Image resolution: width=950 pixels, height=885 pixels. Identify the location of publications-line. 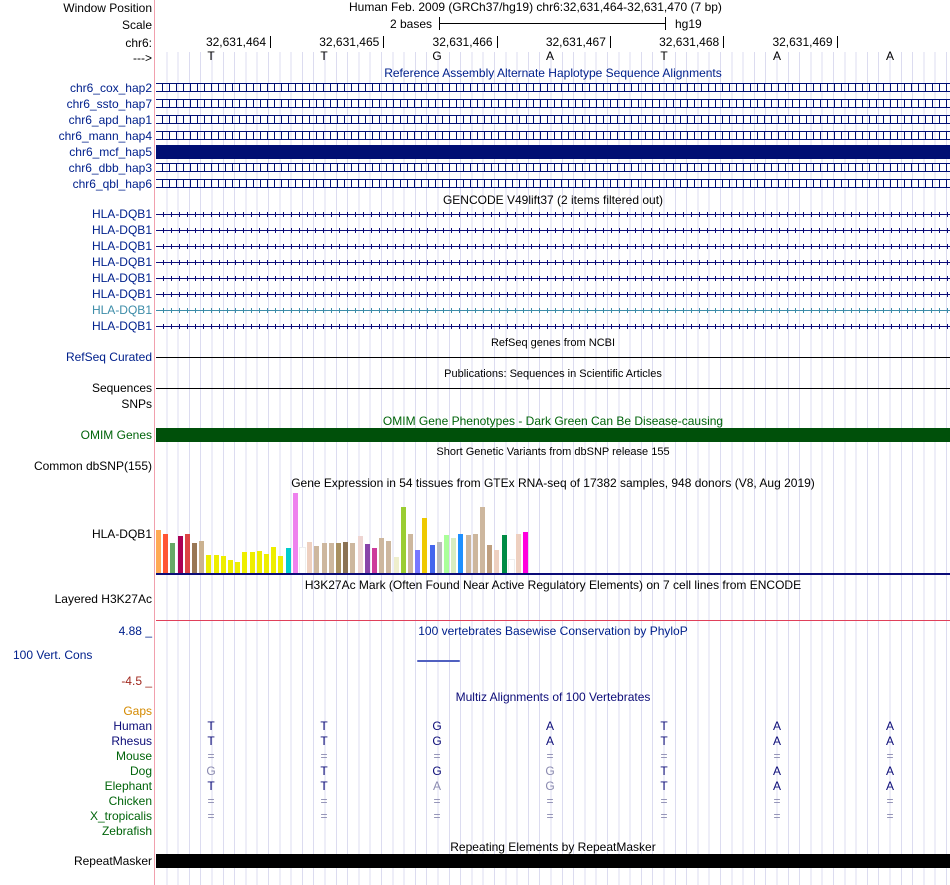
(553, 388).